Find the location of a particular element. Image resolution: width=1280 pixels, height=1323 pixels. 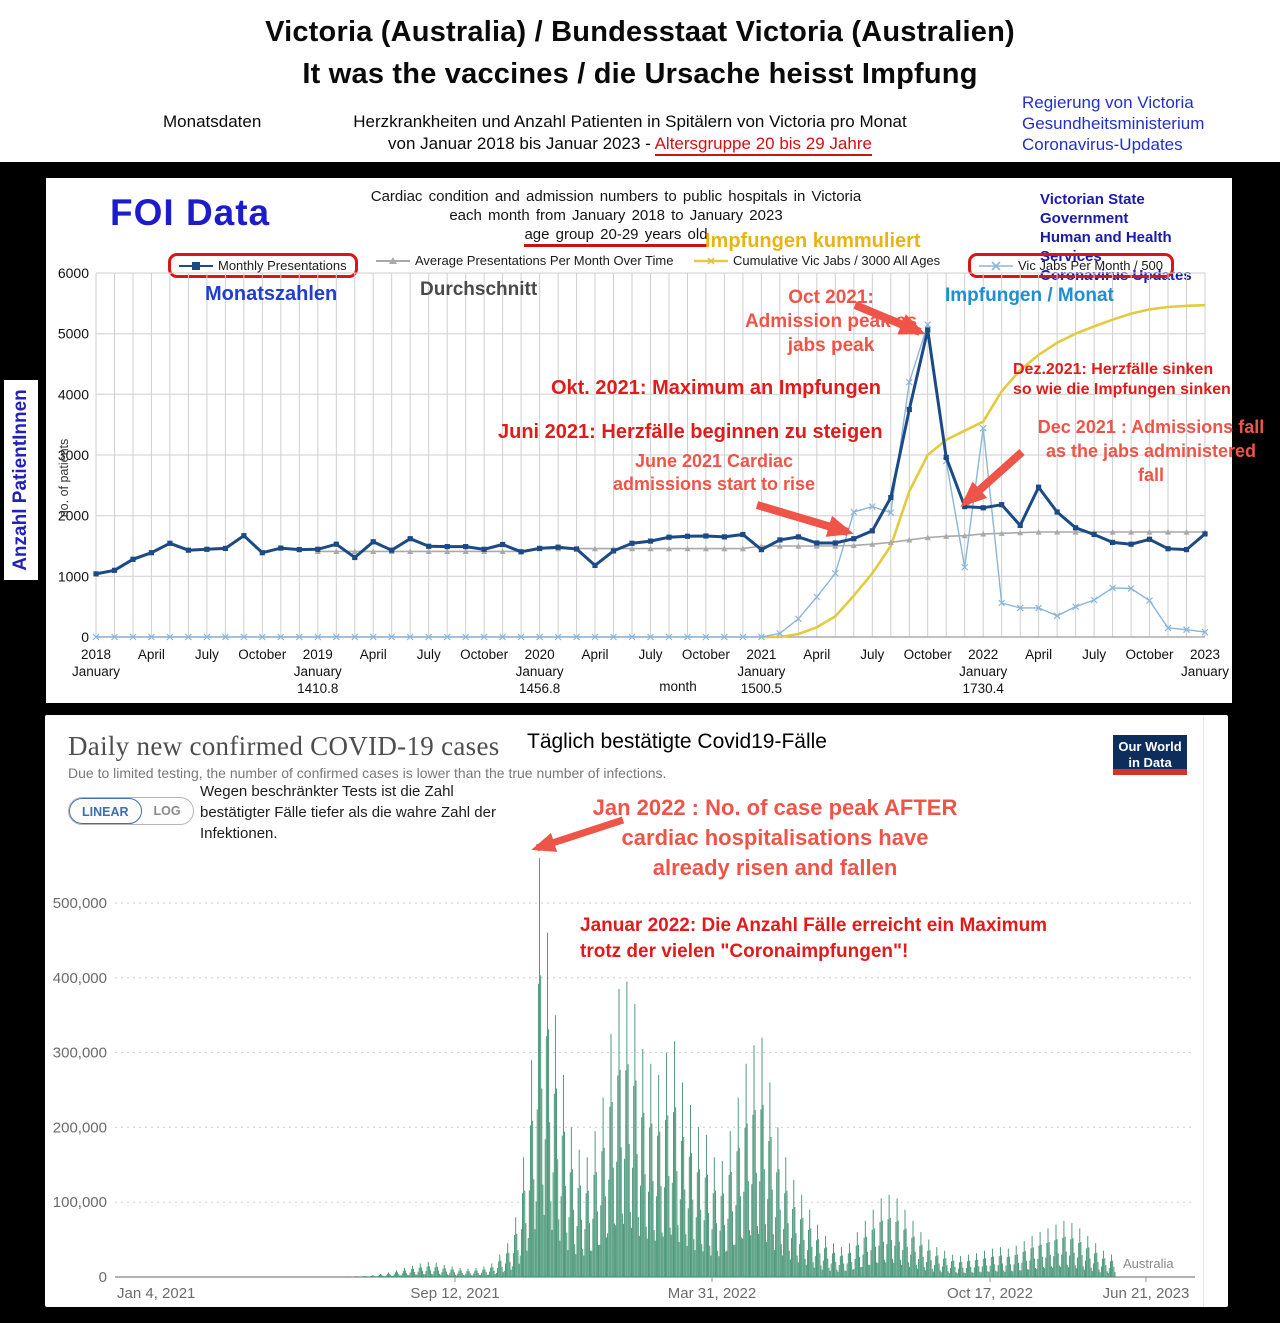

svg-text: Sep 12, 2021 is located at coordinates (454, 1293).